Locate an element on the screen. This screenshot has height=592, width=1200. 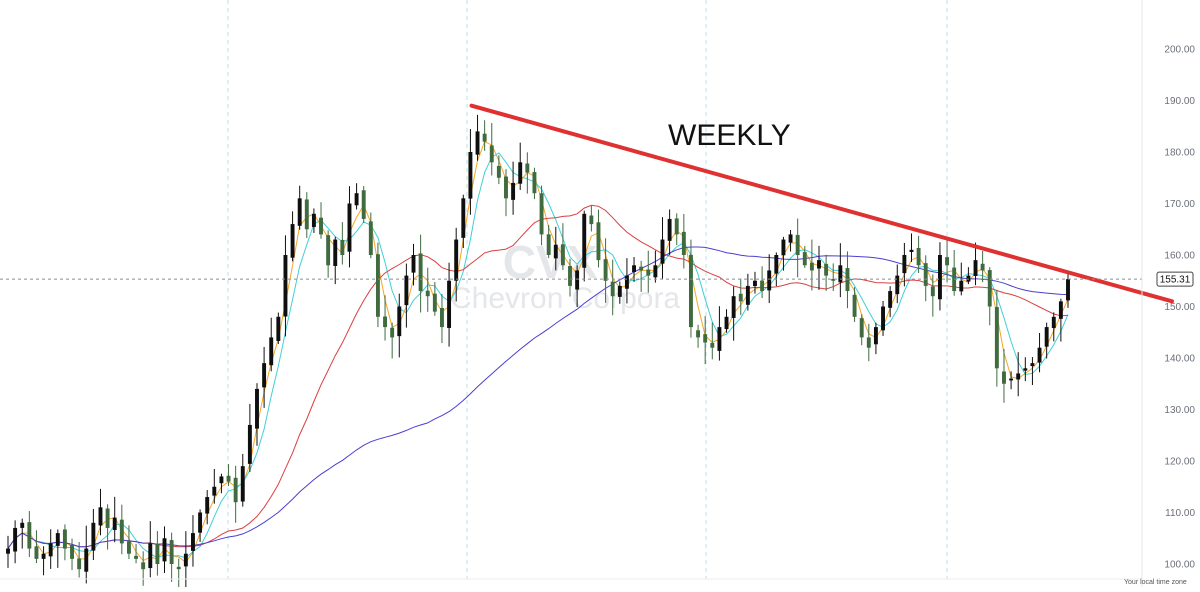
y-tick-label: 130.00 is located at coordinates (1179, 410).